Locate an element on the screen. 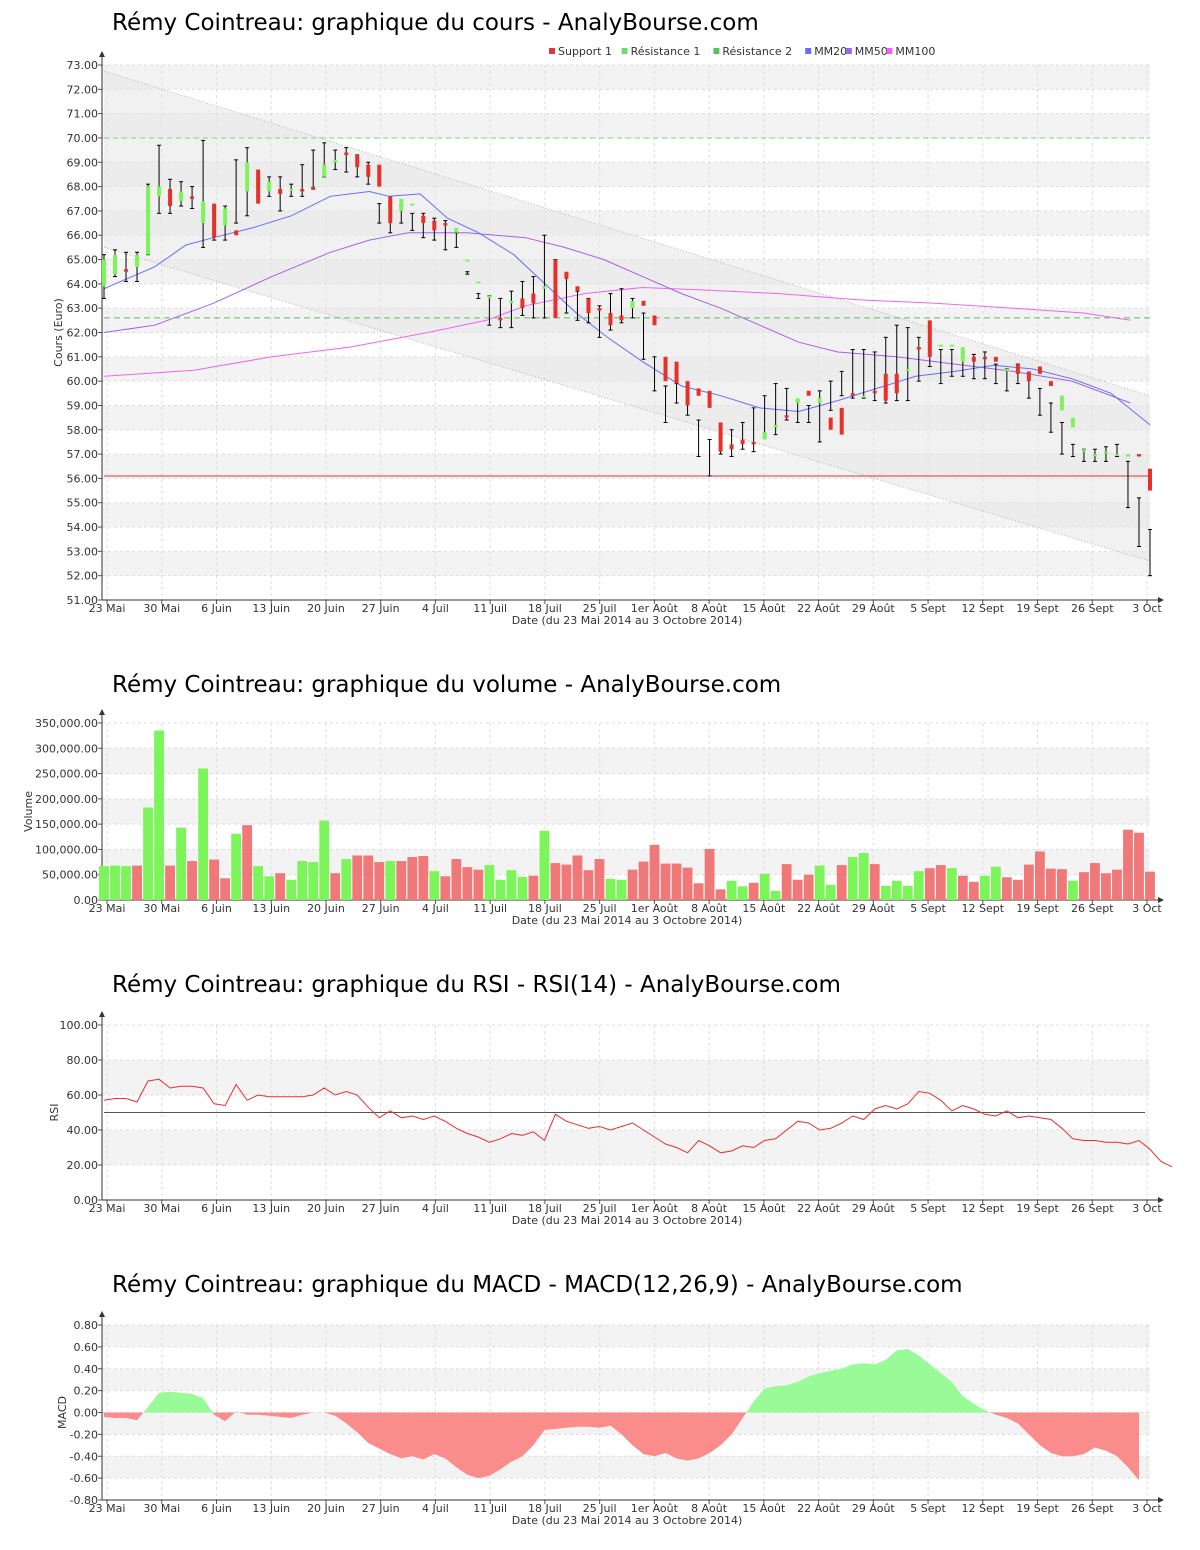 Image resolution: width=1200 pixels, height=1550 pixels. y-tick-label: 58.00 is located at coordinates (83, 430).